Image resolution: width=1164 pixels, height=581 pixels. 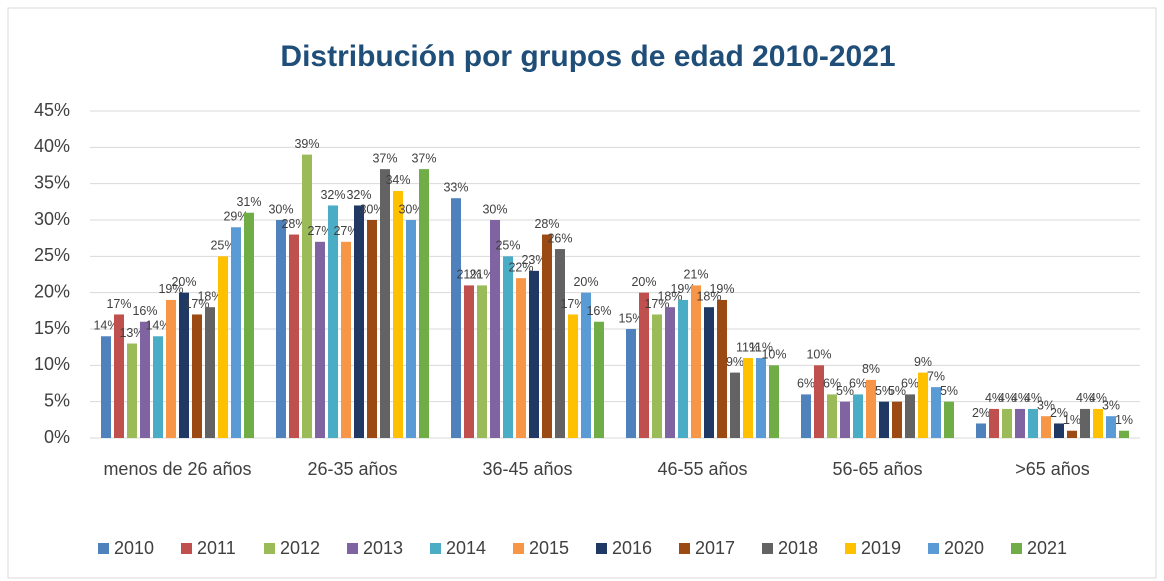 What do you see at coordinates (105, 326) in the screenshot?
I see `data-label: 14%` at bounding box center [105, 326].